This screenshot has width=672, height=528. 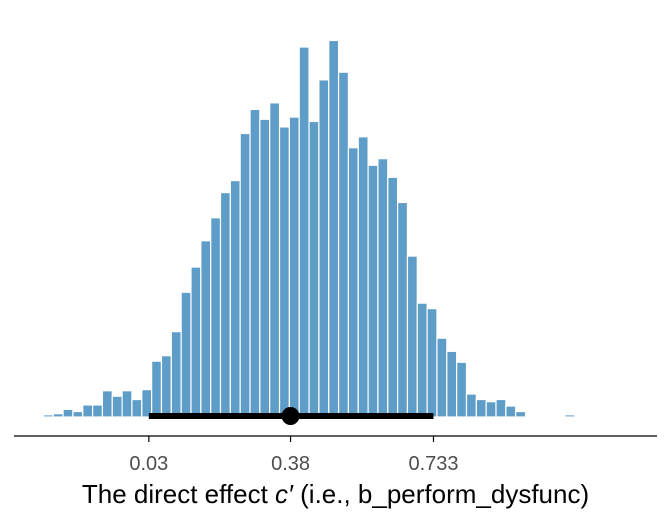 I want to click on x-axis-title-symbol: c′, so click(x=284, y=494).